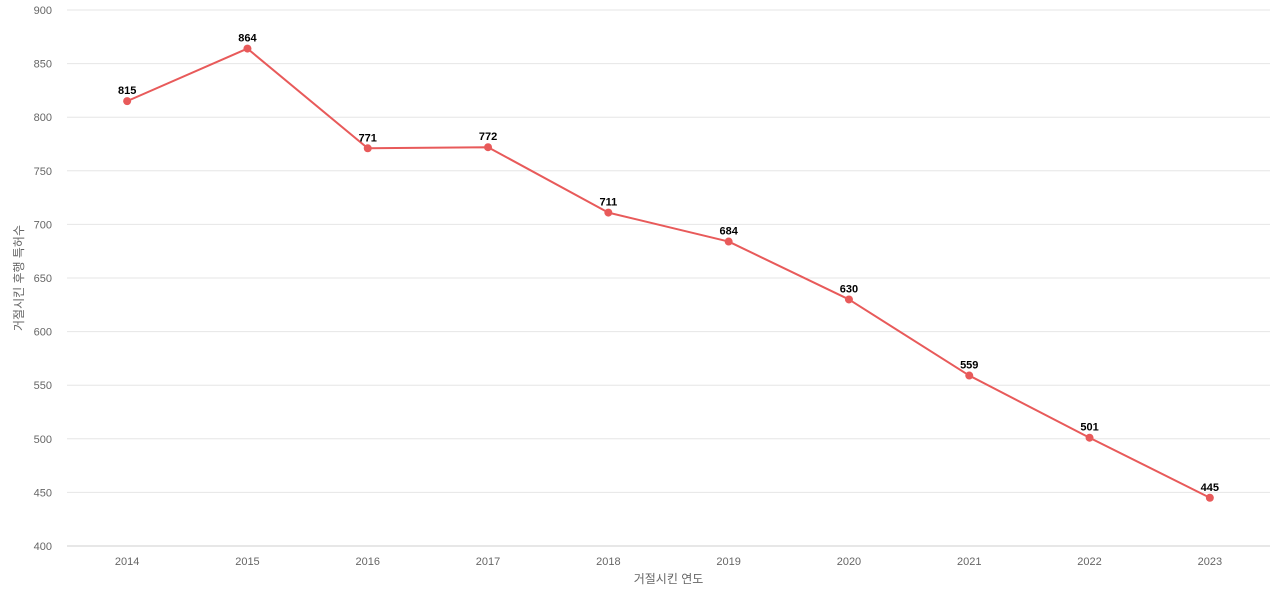  I want to click on data-label: 445, so click(1210, 488).